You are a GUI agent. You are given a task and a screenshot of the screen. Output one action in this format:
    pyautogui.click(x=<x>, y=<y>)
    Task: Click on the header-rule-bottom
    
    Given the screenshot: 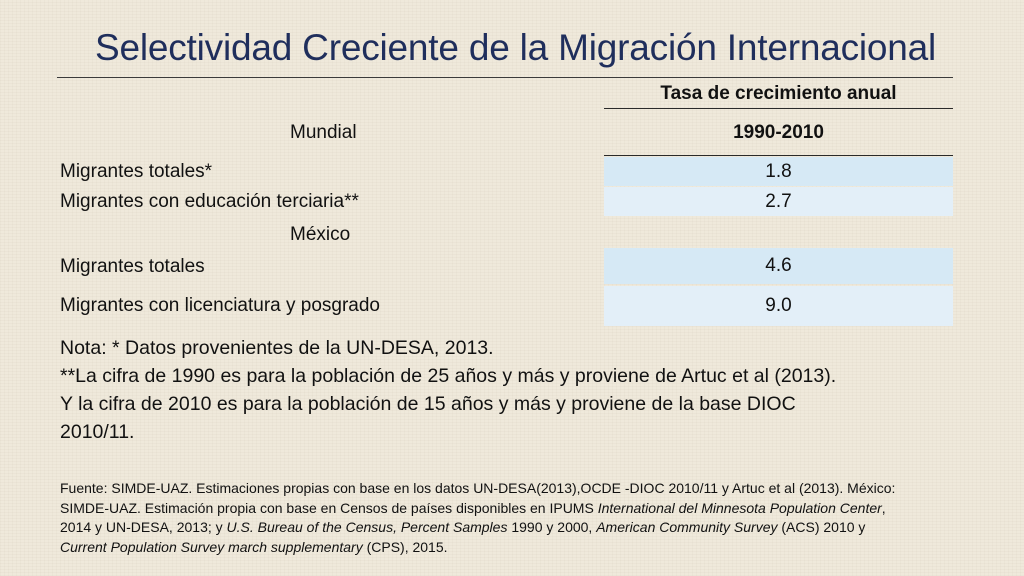 What is the action you would take?
    pyautogui.click(x=778, y=155)
    